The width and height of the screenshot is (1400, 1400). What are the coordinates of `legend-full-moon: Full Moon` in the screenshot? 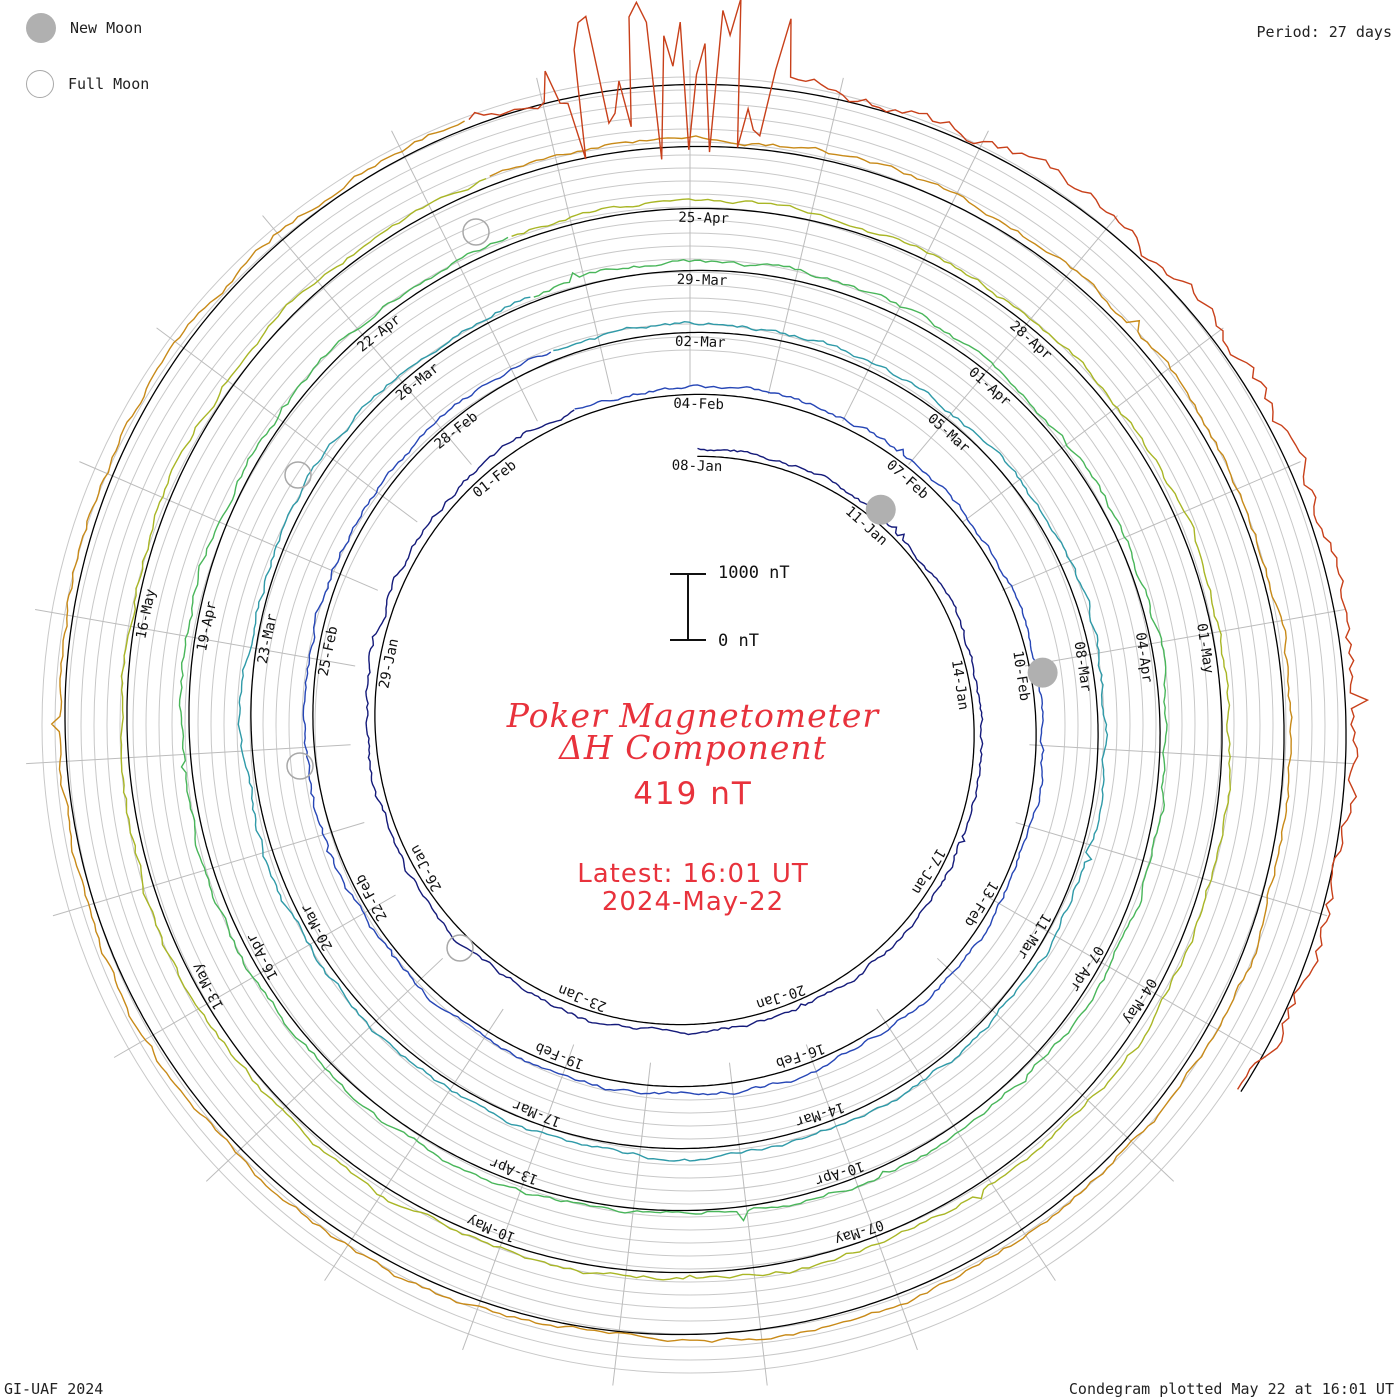 It's located at (87, 84).